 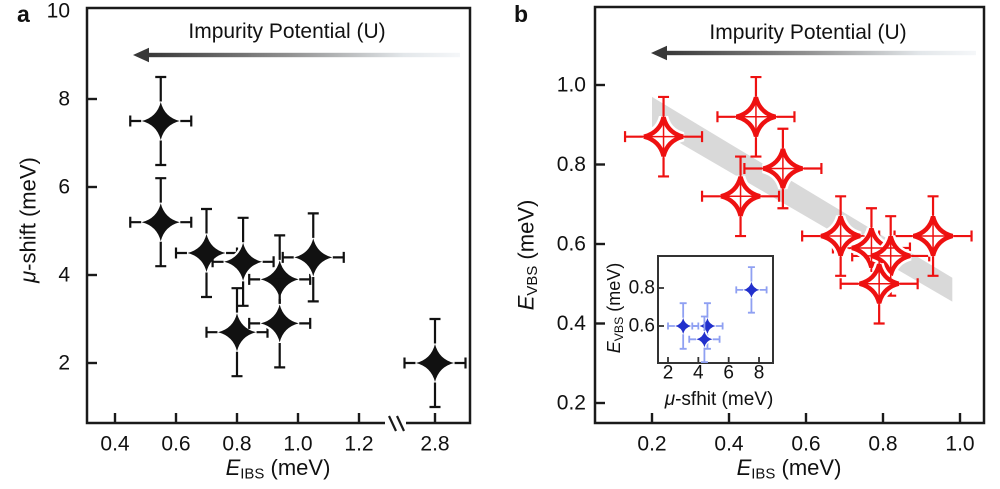 I want to click on panel-a-letter: a, so click(x=23, y=14).